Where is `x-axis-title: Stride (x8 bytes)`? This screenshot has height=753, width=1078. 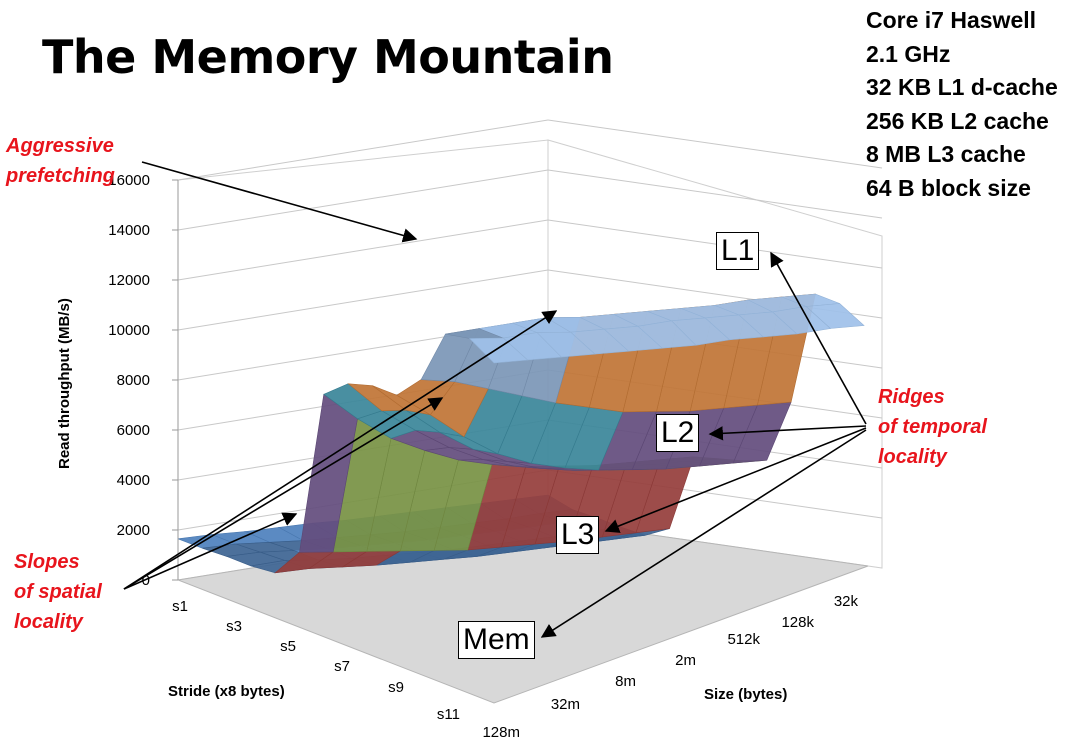
x-axis-title: Stride (x8 bytes) is located at coordinates (226, 691).